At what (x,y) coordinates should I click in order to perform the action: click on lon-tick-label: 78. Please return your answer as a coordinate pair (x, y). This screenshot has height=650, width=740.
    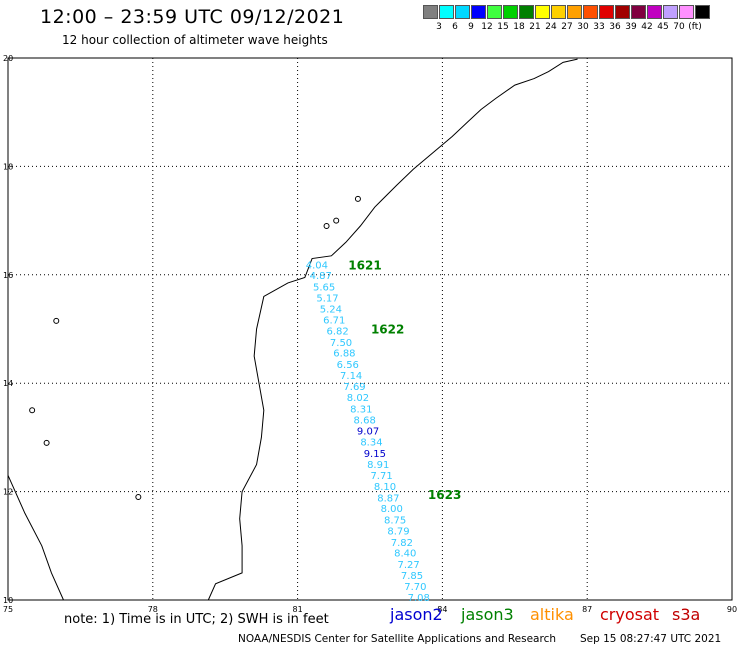
    Looking at the image, I should click on (153, 609).